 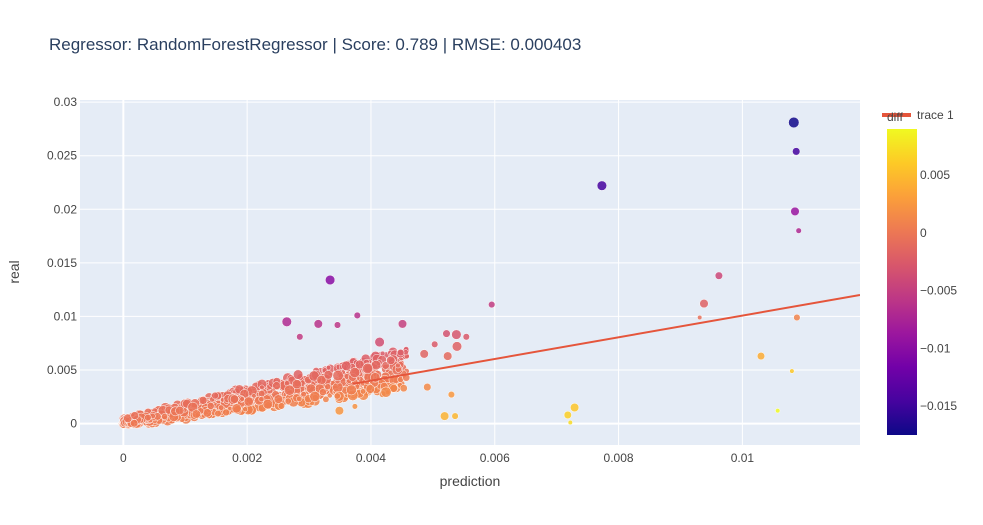 I want to click on colorbar-ticks: 0.005 0 −0.005 −0.01 −0.015, so click(x=938, y=290).